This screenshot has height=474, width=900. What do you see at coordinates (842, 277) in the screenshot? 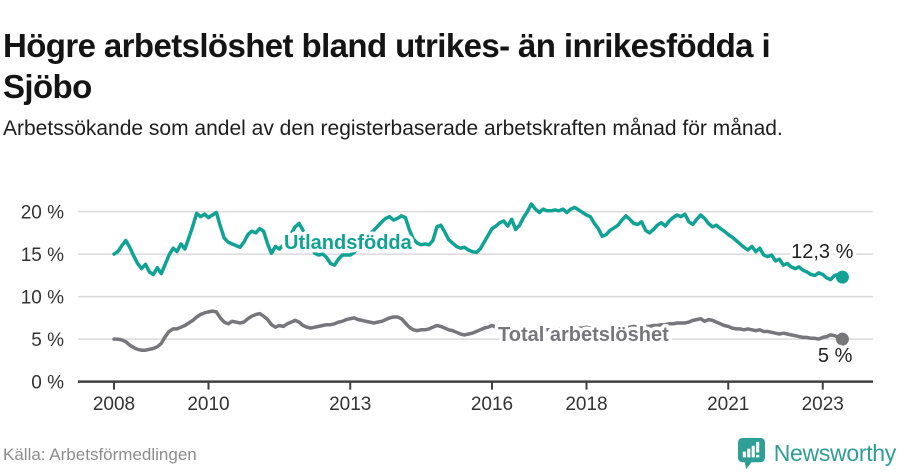
I see `series-end-dot-utlandsfodda` at bounding box center [842, 277].